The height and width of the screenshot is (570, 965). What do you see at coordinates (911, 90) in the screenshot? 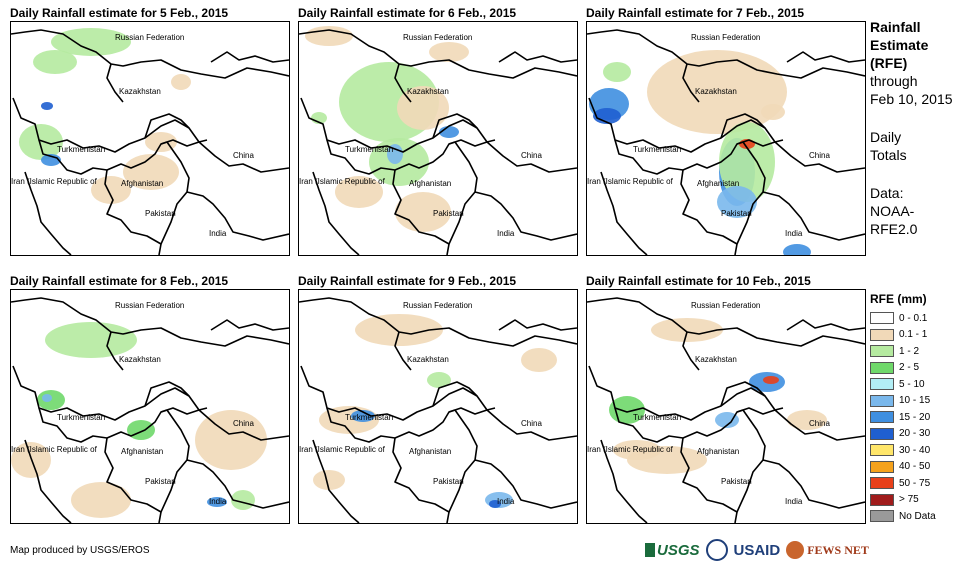
I see `sidebar-through: through Feb 10, 2015` at bounding box center [911, 90].